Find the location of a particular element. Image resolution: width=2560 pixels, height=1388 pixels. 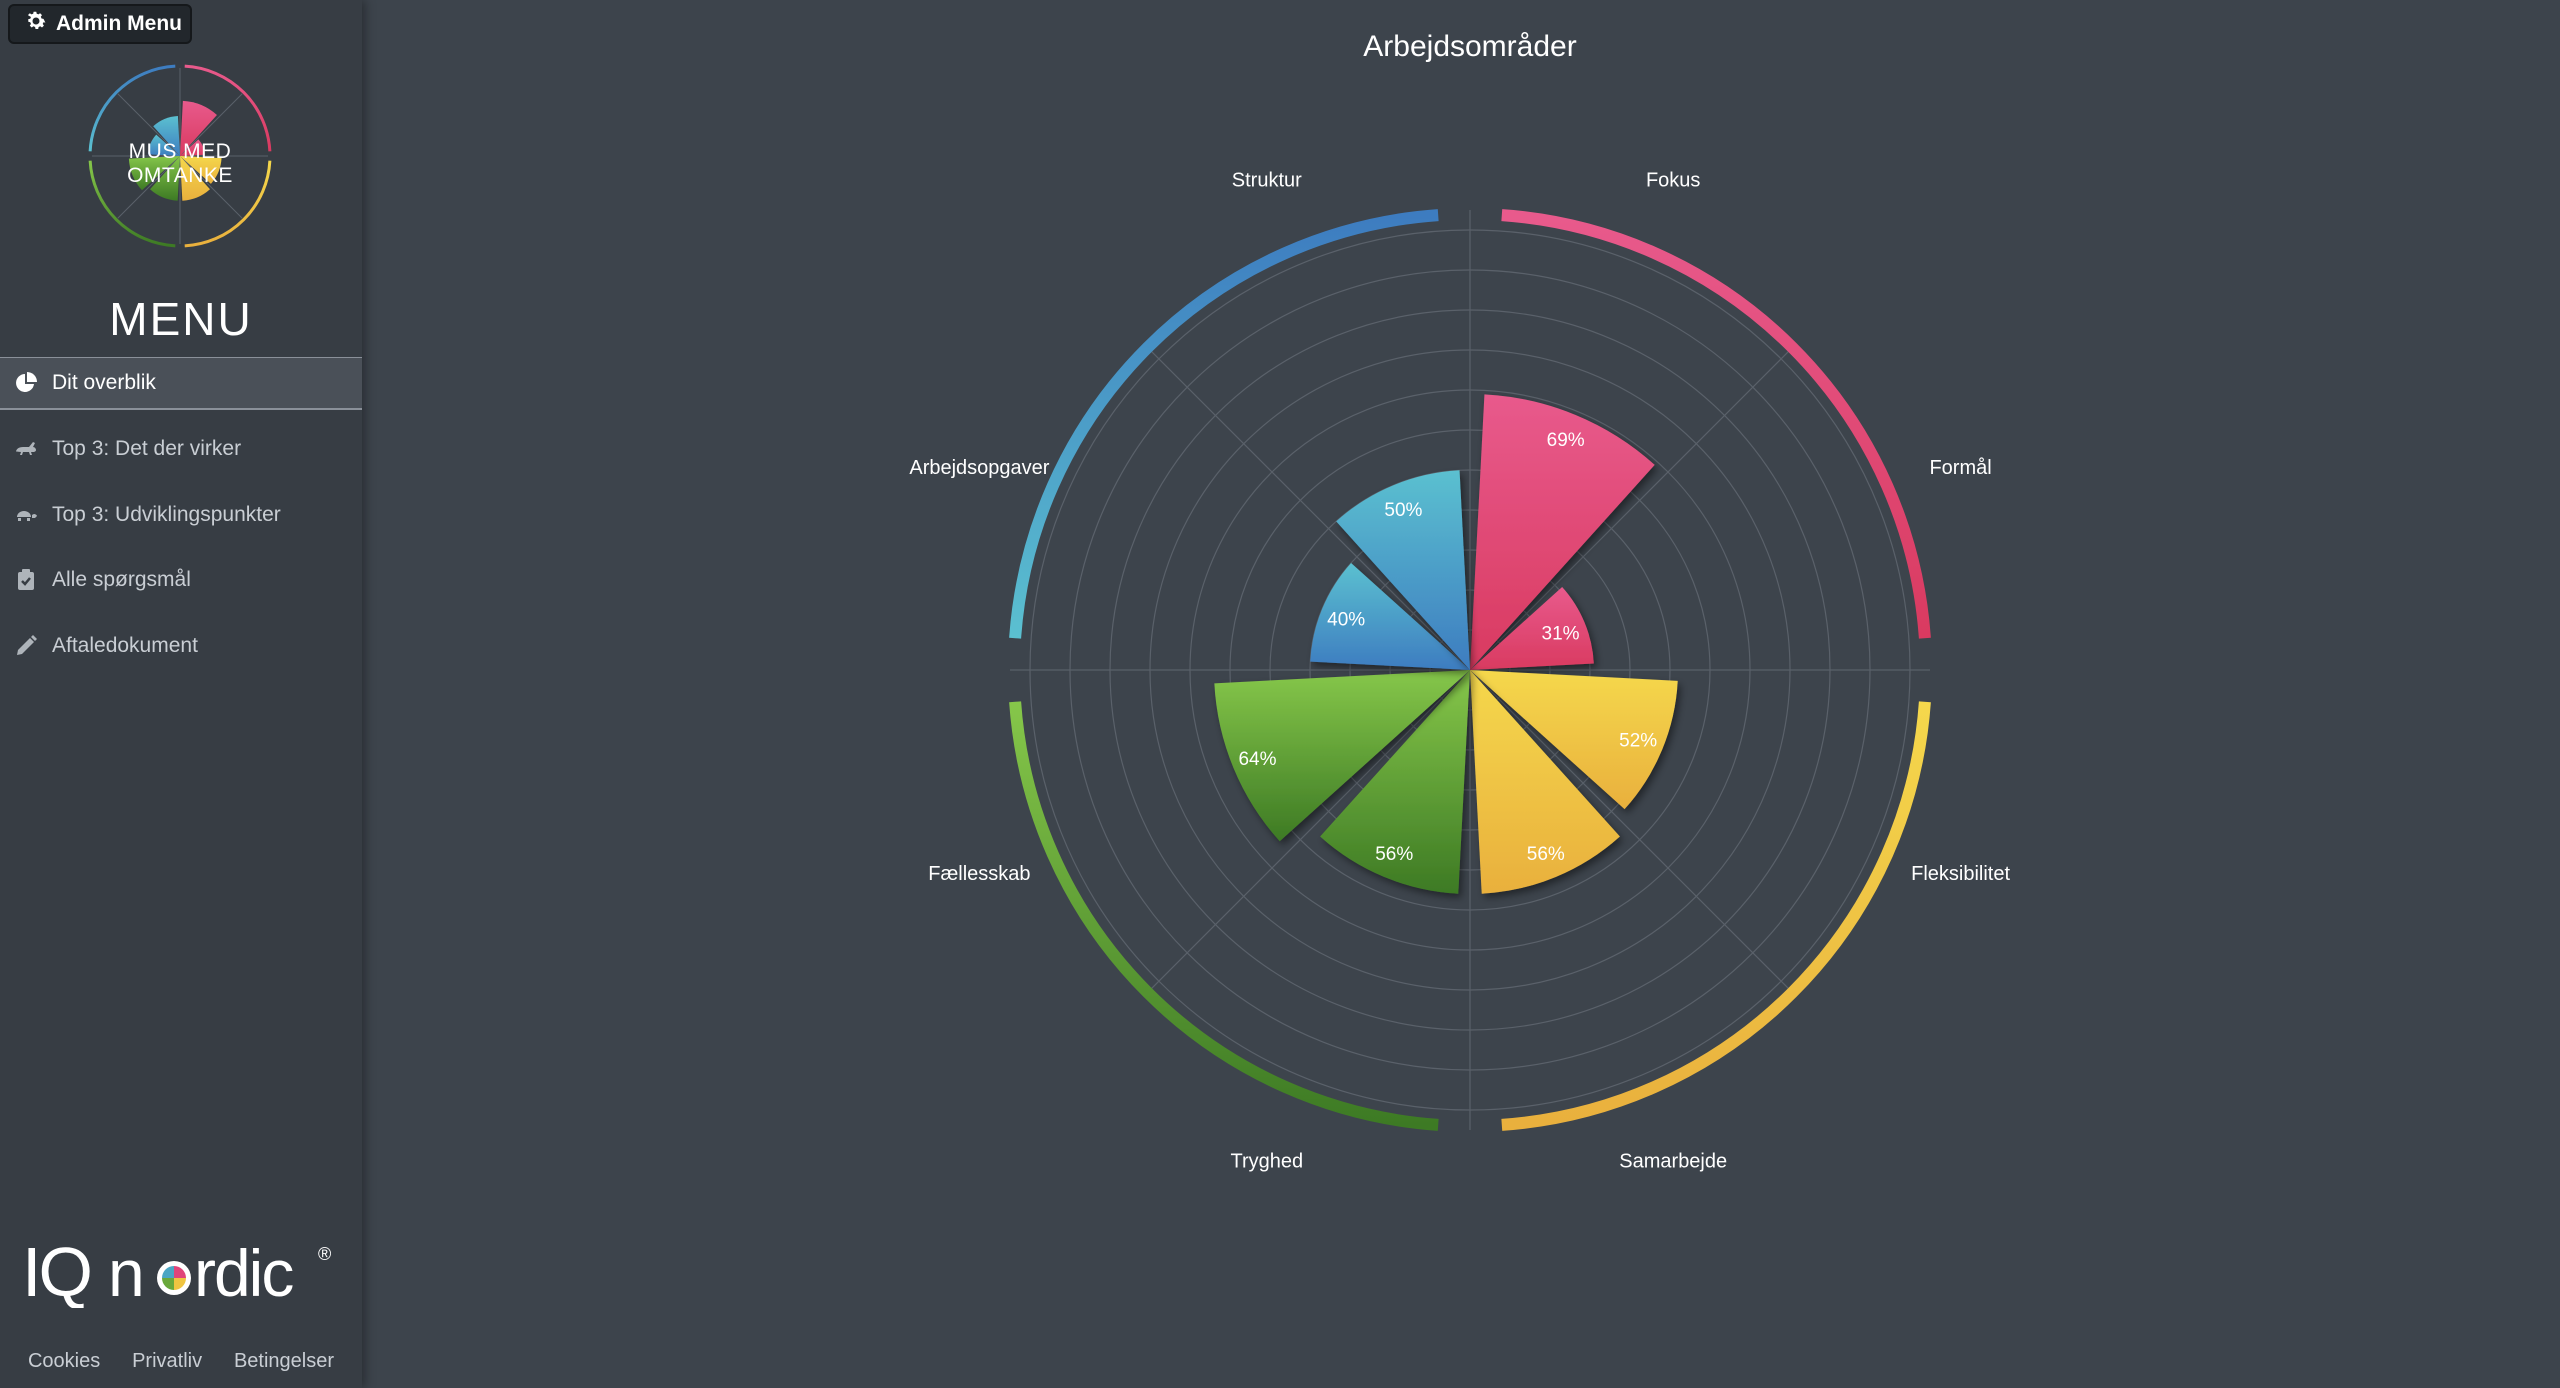

bar-samarbejde is located at coordinates (1545, 782).